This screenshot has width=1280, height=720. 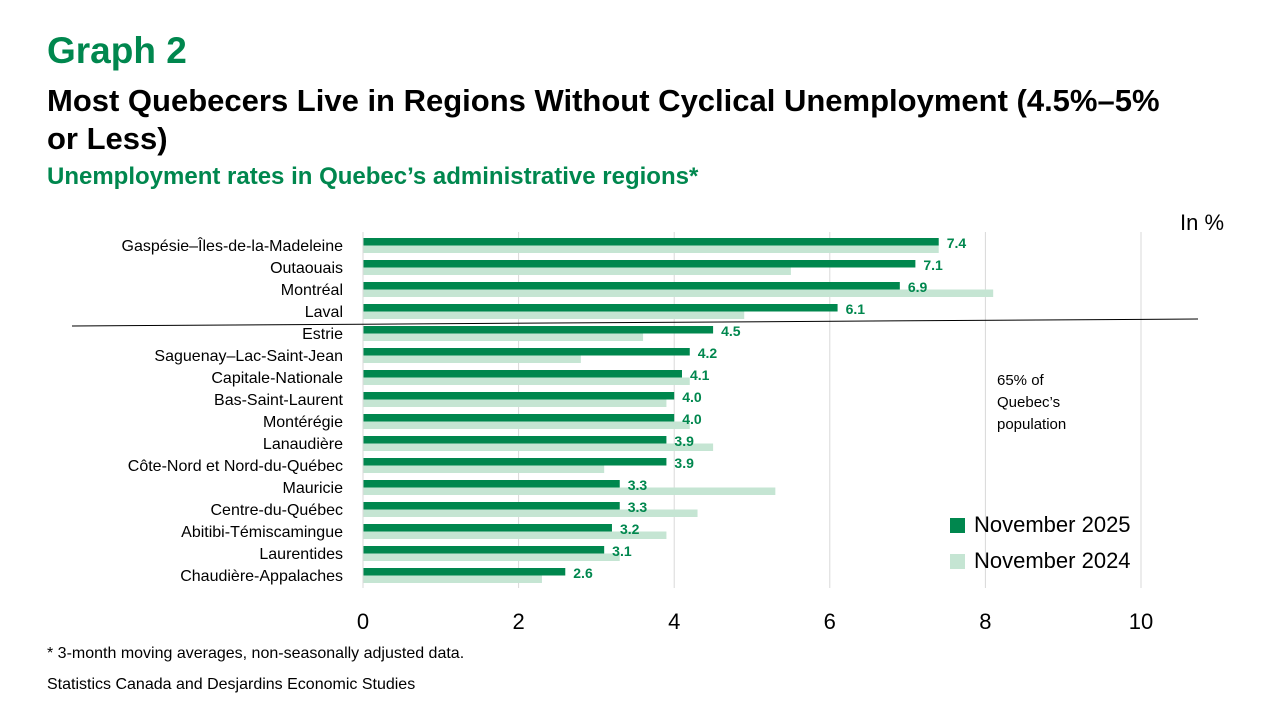 What do you see at coordinates (322, 334) in the screenshot?
I see `category-label: Estrie` at bounding box center [322, 334].